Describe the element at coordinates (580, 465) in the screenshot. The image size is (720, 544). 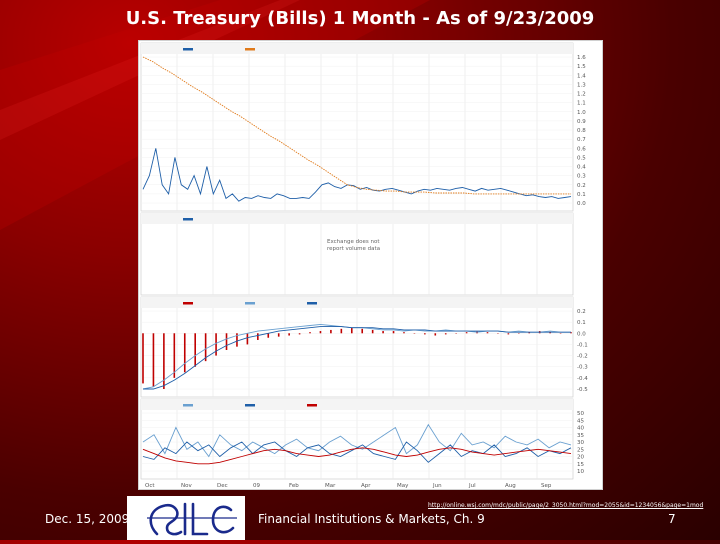
I see `y-tick-label: 15` at that location.